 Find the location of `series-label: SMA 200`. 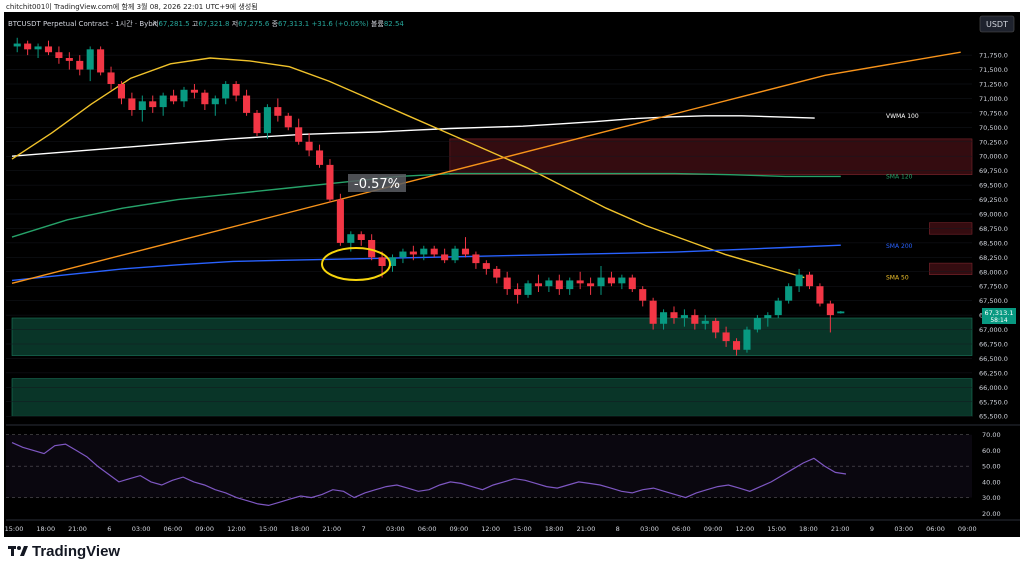

series-label: SMA 200 is located at coordinates (899, 246).